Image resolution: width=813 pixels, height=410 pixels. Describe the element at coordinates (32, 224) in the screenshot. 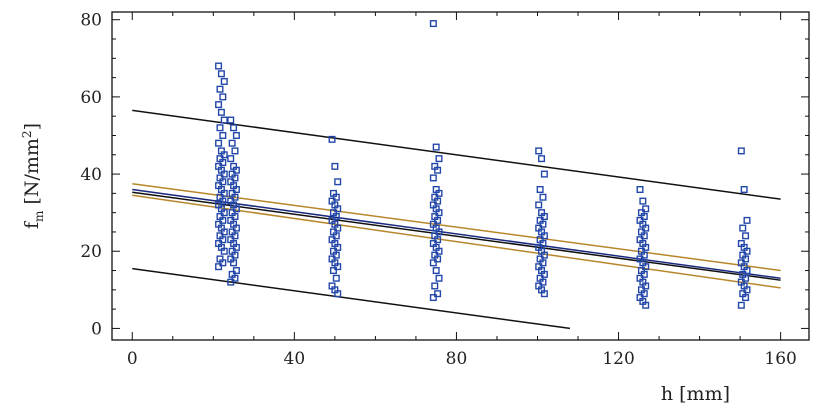

I see `y-axis-title-main: f` at that location.